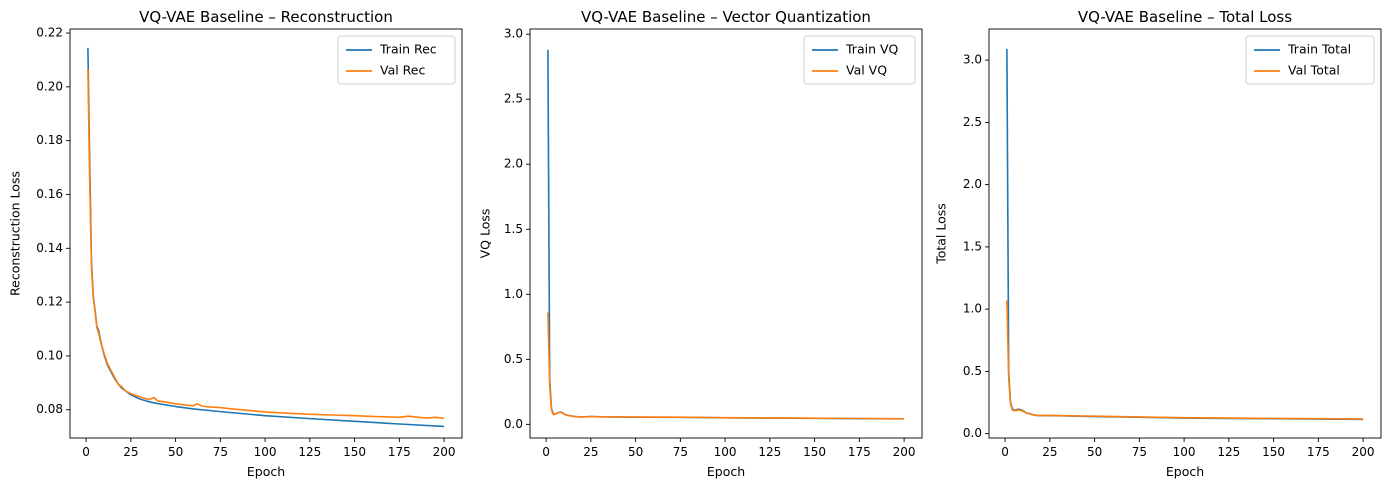 The width and height of the screenshot is (1390, 490). Describe the element at coordinates (403, 70) in the screenshot. I see `legend-label-val: Val Rec` at that location.